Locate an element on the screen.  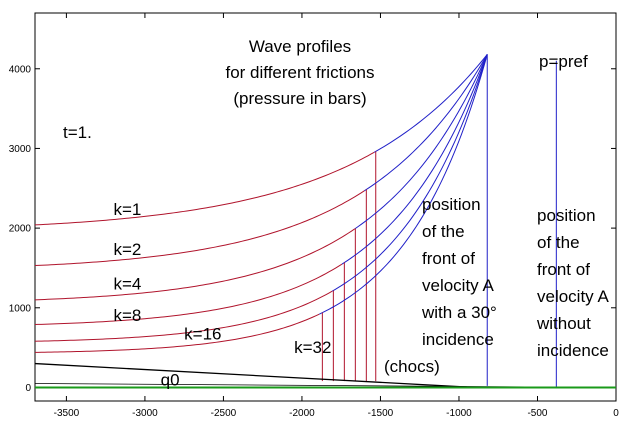
position-a-line-4: velocity A is located at coordinates (458, 285).